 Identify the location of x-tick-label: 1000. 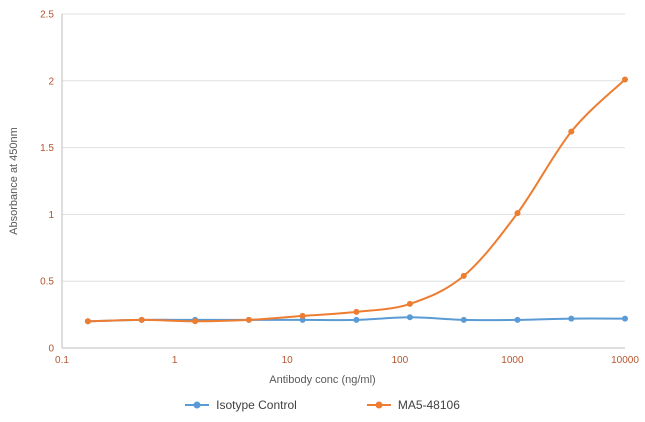
(512, 360).